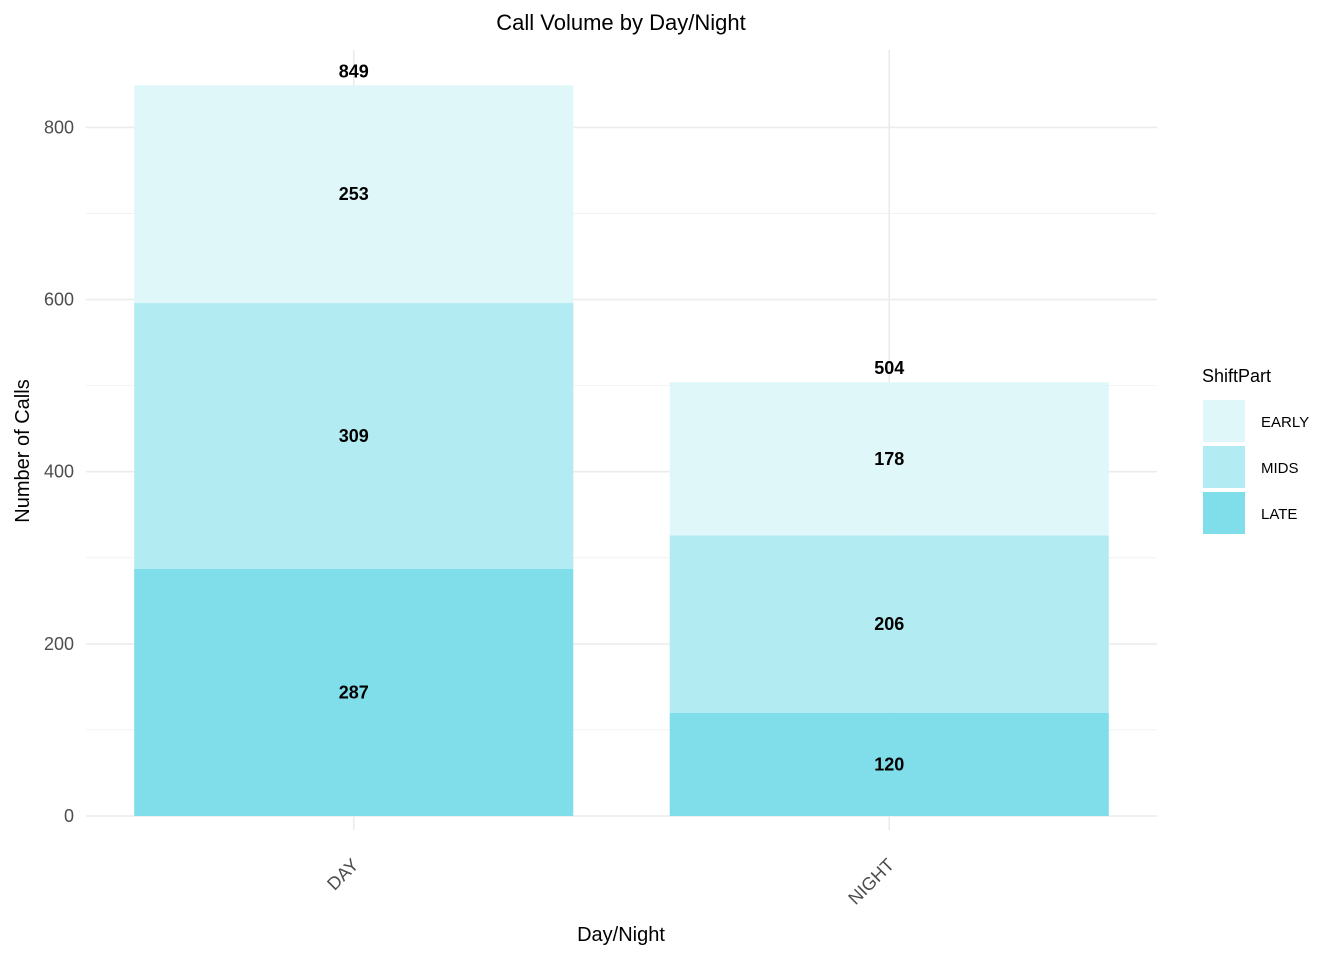 The height and width of the screenshot is (960, 1344). I want to click on segment-value-label: 309, so click(354, 436).